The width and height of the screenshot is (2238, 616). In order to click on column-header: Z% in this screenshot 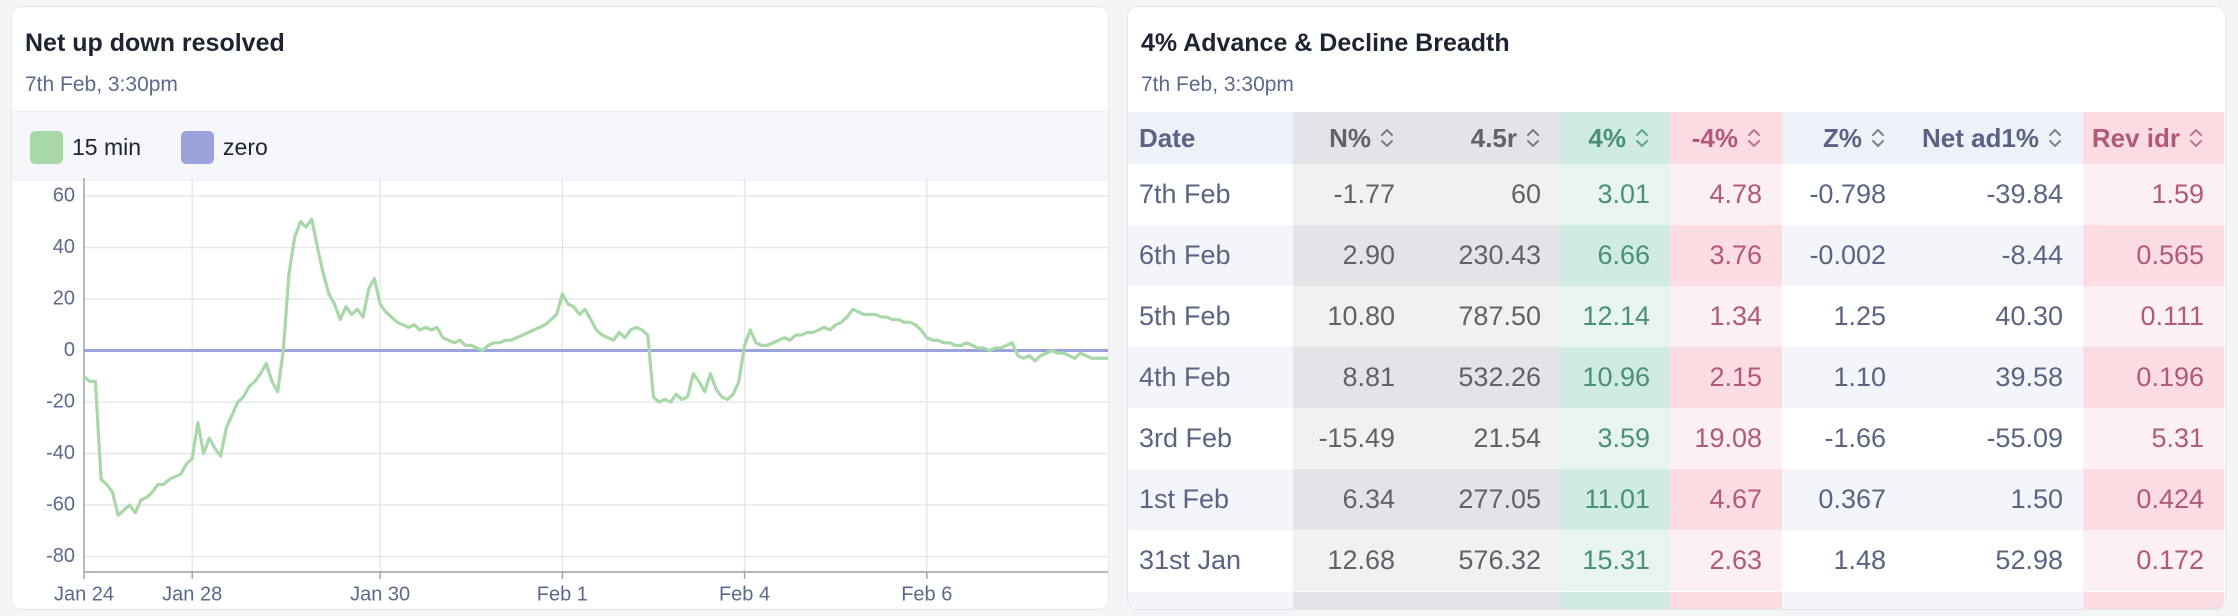, I will do `click(1844, 138)`.